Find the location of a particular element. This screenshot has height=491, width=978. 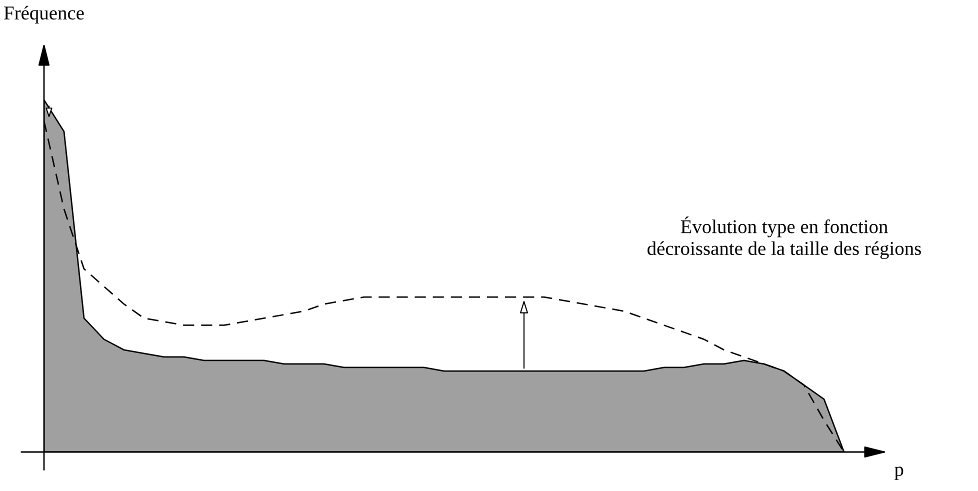

x-axis-title: p is located at coordinates (899, 473).